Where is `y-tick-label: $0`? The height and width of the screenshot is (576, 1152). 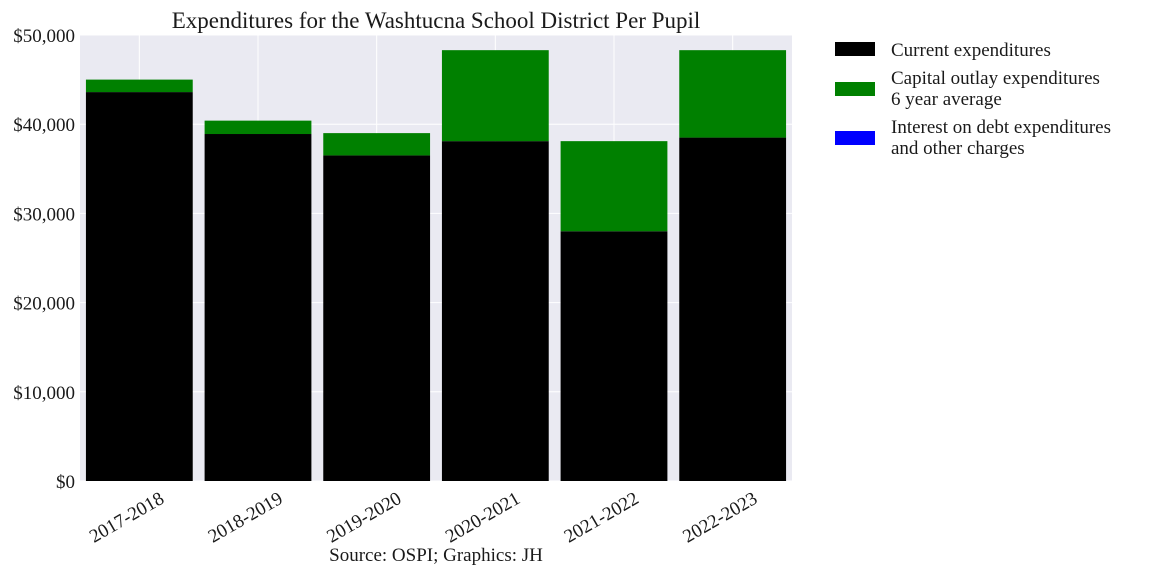
y-tick-label: $0 is located at coordinates (65, 482).